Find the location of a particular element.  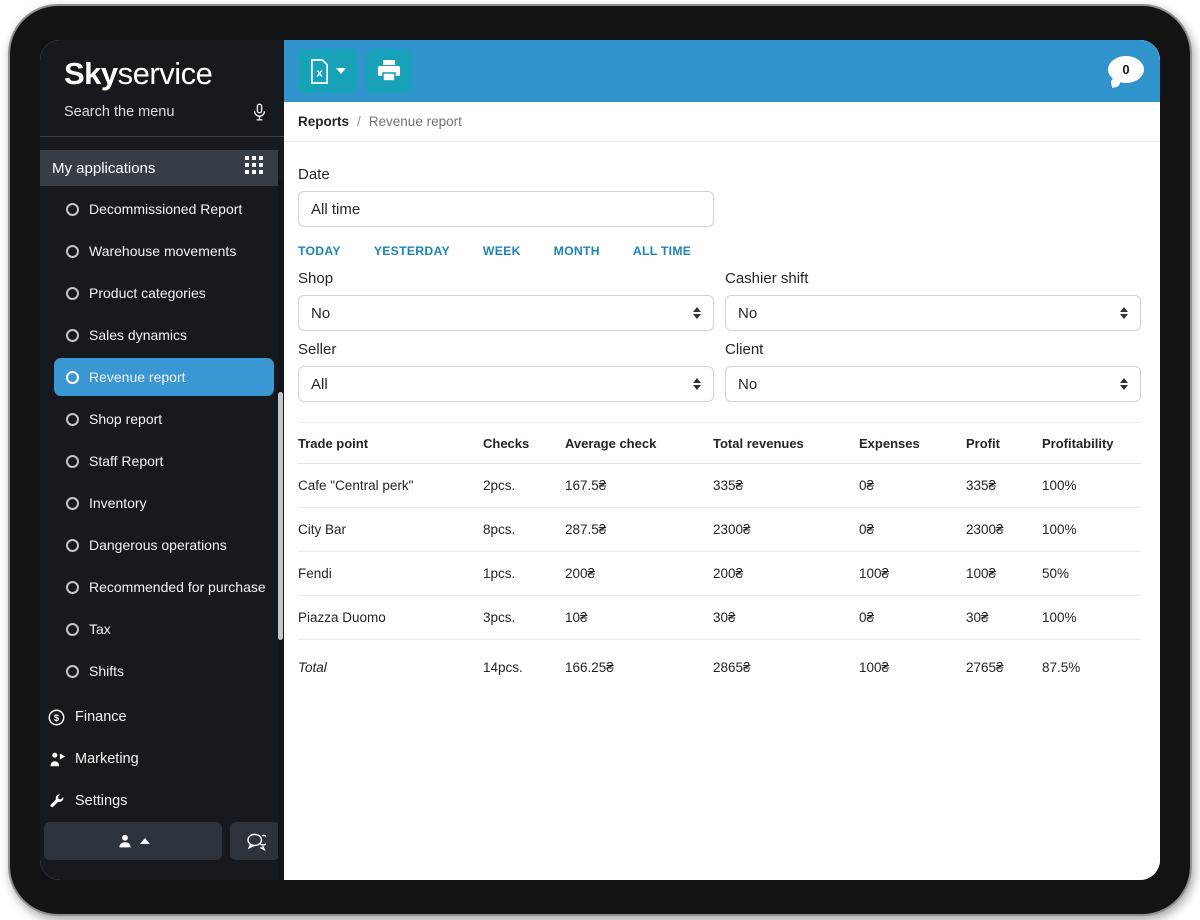

cell-profit: 335₴ is located at coordinates (1004, 485).